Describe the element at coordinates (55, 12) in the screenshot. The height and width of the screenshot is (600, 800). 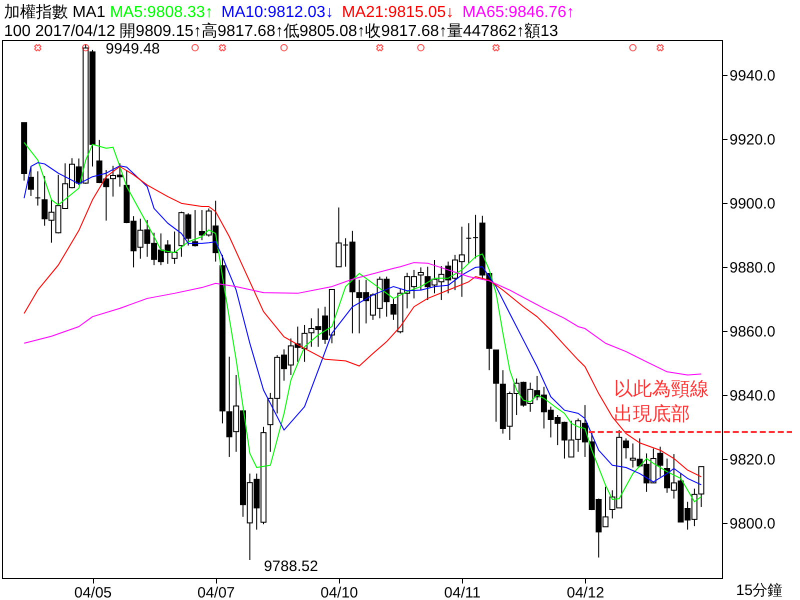
I see `chart-title: 加權指數 MA1` at that location.